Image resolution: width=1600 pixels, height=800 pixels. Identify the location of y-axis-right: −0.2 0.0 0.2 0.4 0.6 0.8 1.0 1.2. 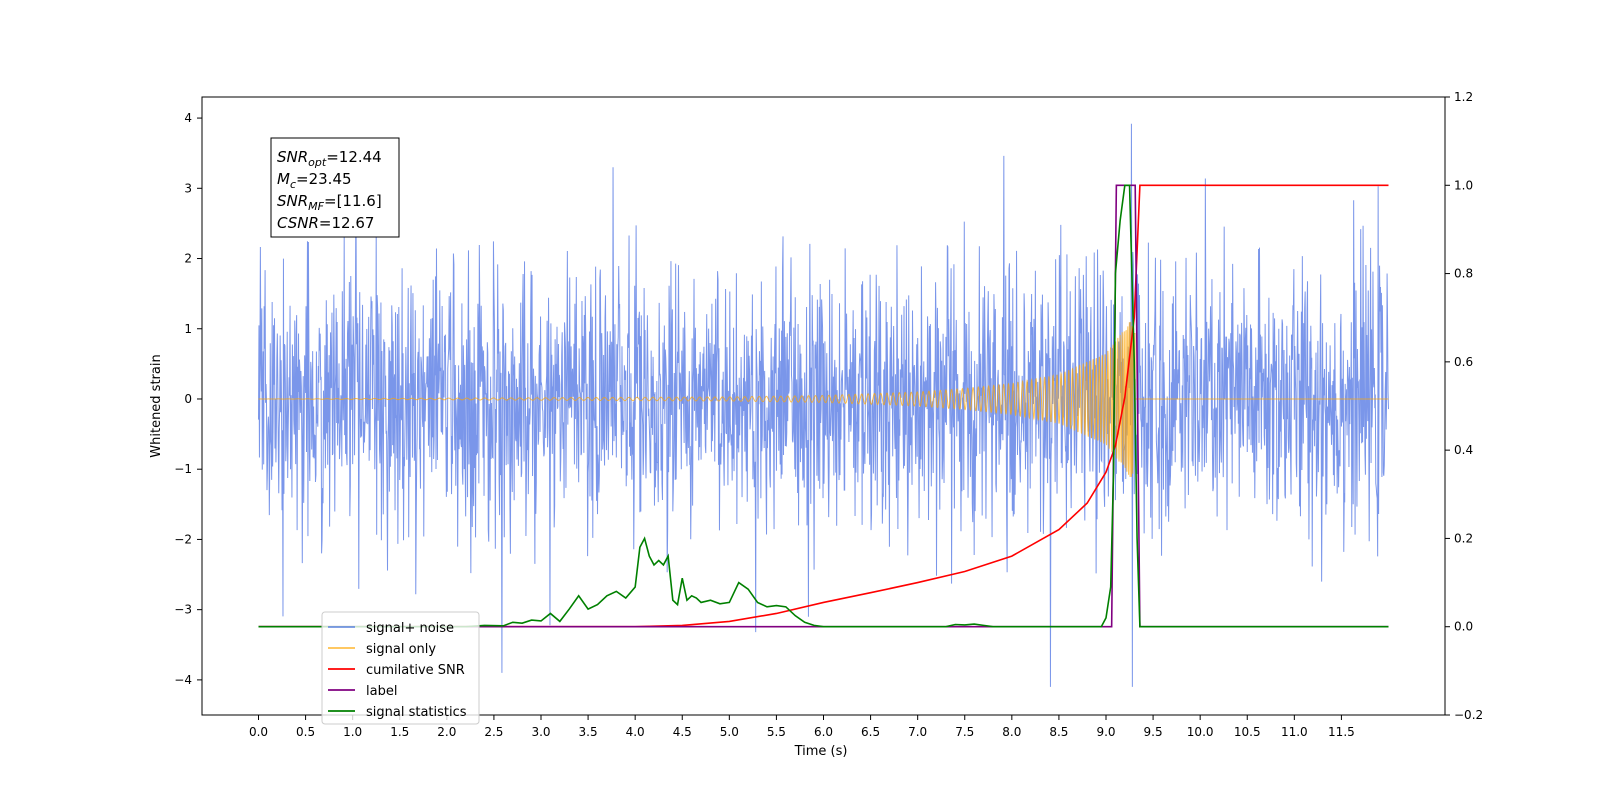
(1464, 406).